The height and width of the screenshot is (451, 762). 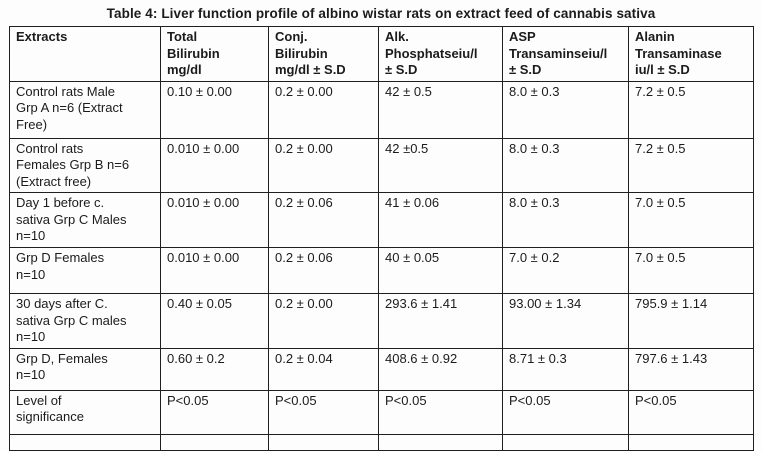 I want to click on column-header-alanin-transaminase: Alanin Transaminase iu/l ± S.D, so click(x=691, y=54).